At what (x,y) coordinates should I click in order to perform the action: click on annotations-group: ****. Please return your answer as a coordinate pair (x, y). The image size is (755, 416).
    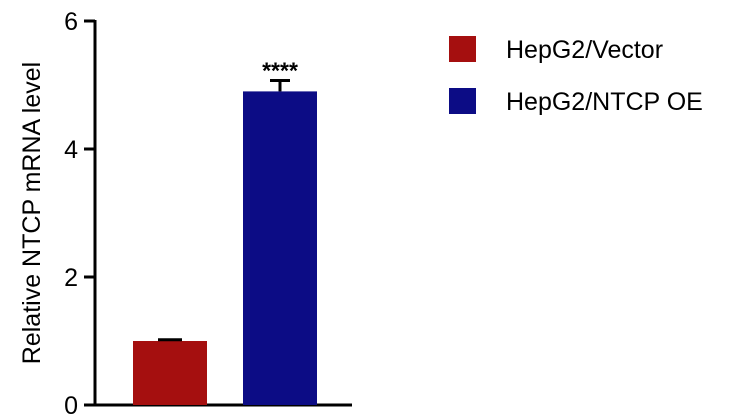
    Looking at the image, I should click on (280, 71).